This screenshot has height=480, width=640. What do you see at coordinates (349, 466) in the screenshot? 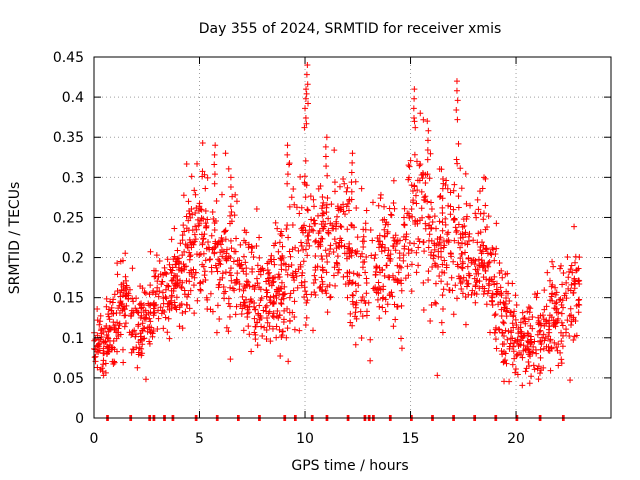
I see `x-axis-label: GPS time / hours` at bounding box center [349, 466].